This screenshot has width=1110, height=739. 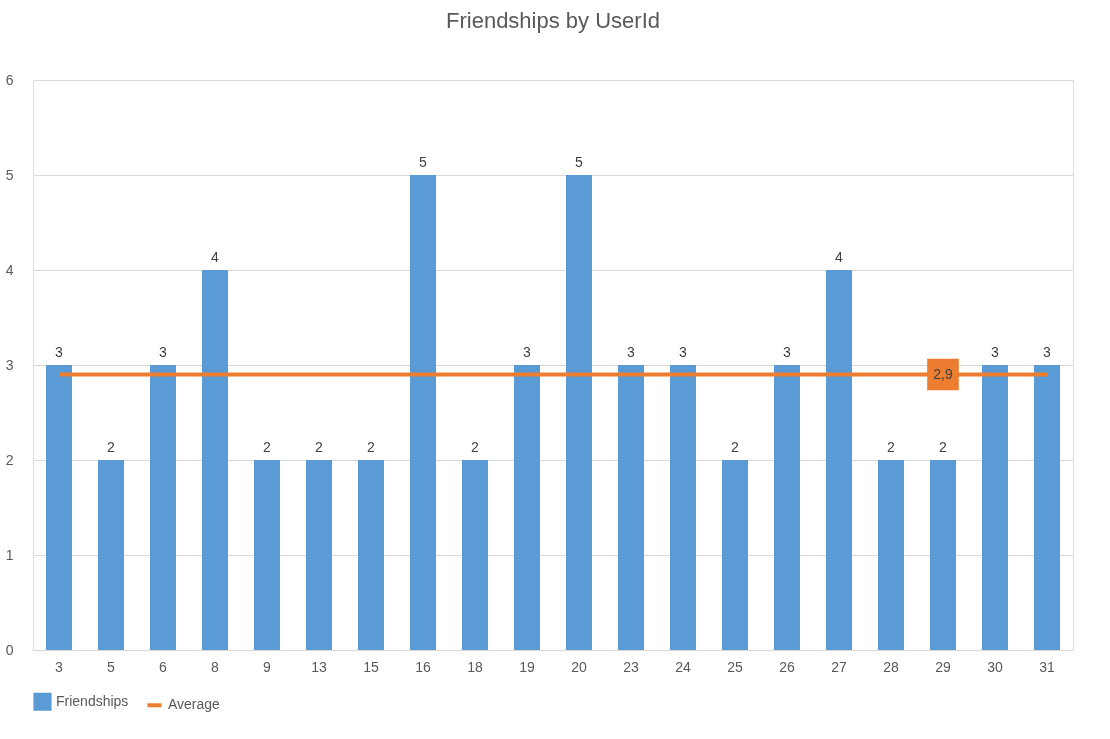 I want to click on x-tick-label: 9, so click(x=267, y=666).